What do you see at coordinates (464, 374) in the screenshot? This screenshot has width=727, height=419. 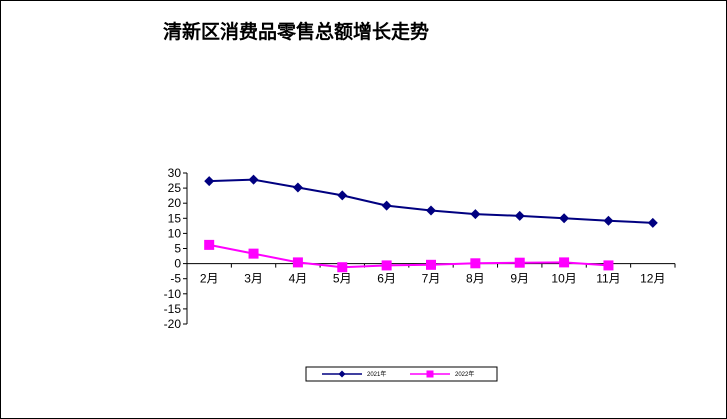 I see `legend-label: 2022年` at bounding box center [464, 374].